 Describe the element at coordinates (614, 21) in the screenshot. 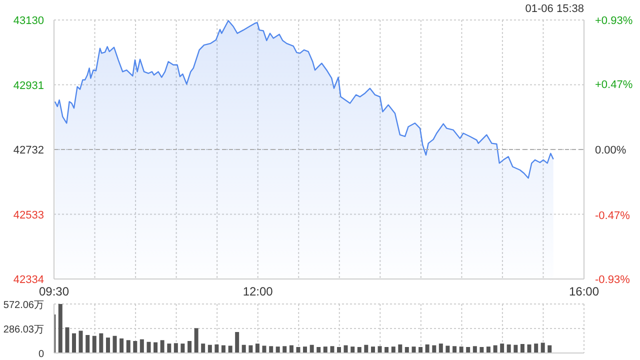

I see `y2-tick-label: +0.93%` at that location.